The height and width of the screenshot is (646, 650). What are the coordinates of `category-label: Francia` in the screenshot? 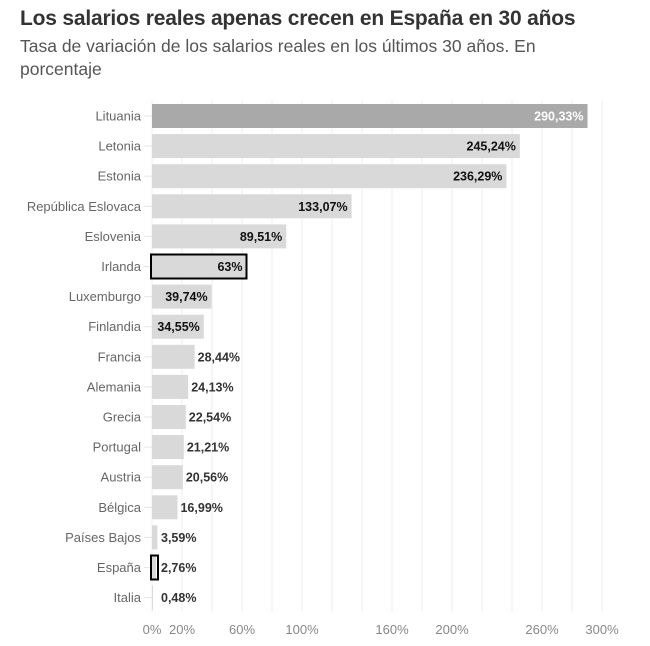 It's located at (120, 356).